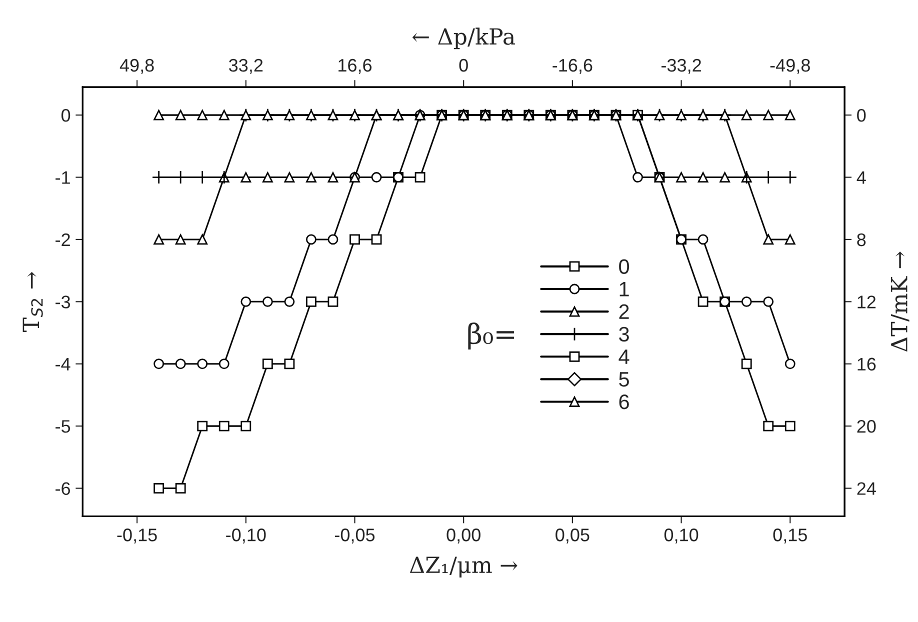 The width and height of the screenshot is (918, 622). I want to click on x-tick-label: -0,10, so click(246, 536).